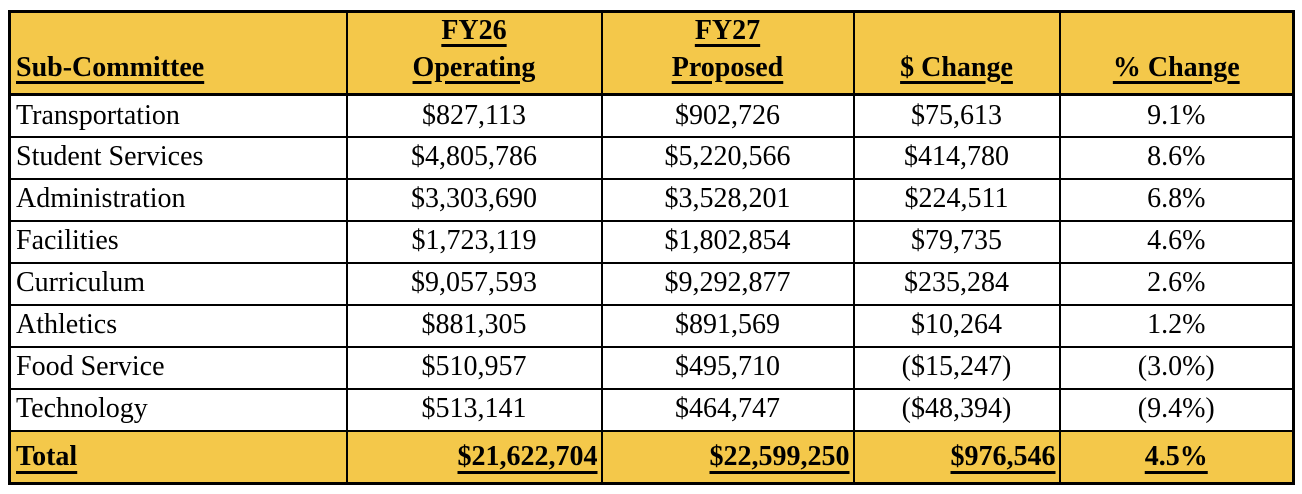 This screenshot has width=1302, height=494. What do you see at coordinates (110, 67) in the screenshot?
I see `header-sub-committee-label: Sub-Committee` at bounding box center [110, 67].